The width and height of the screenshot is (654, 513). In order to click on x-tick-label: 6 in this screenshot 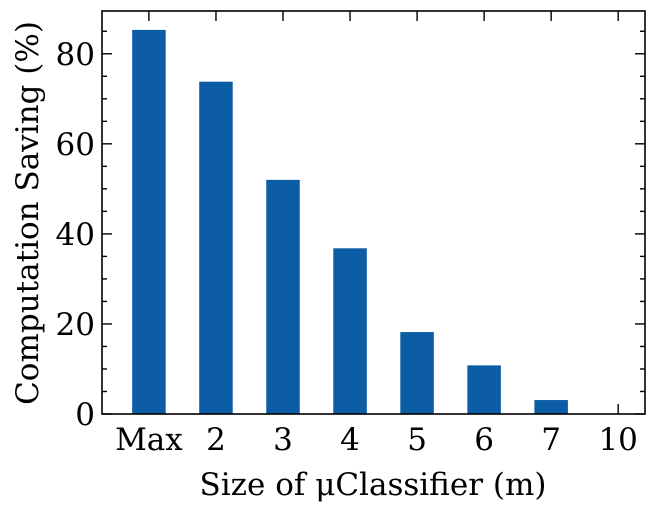, I will do `click(484, 440)`.